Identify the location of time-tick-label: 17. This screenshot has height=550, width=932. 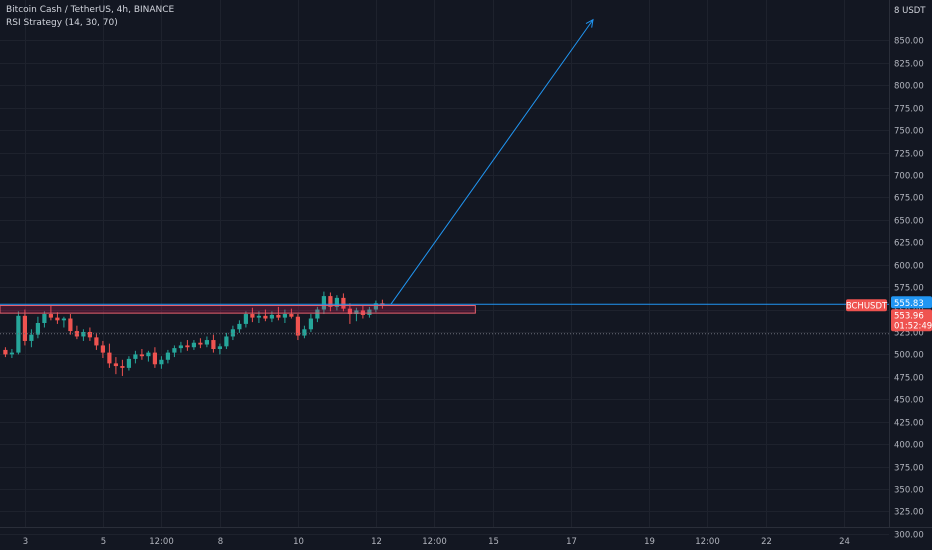
(571, 542).